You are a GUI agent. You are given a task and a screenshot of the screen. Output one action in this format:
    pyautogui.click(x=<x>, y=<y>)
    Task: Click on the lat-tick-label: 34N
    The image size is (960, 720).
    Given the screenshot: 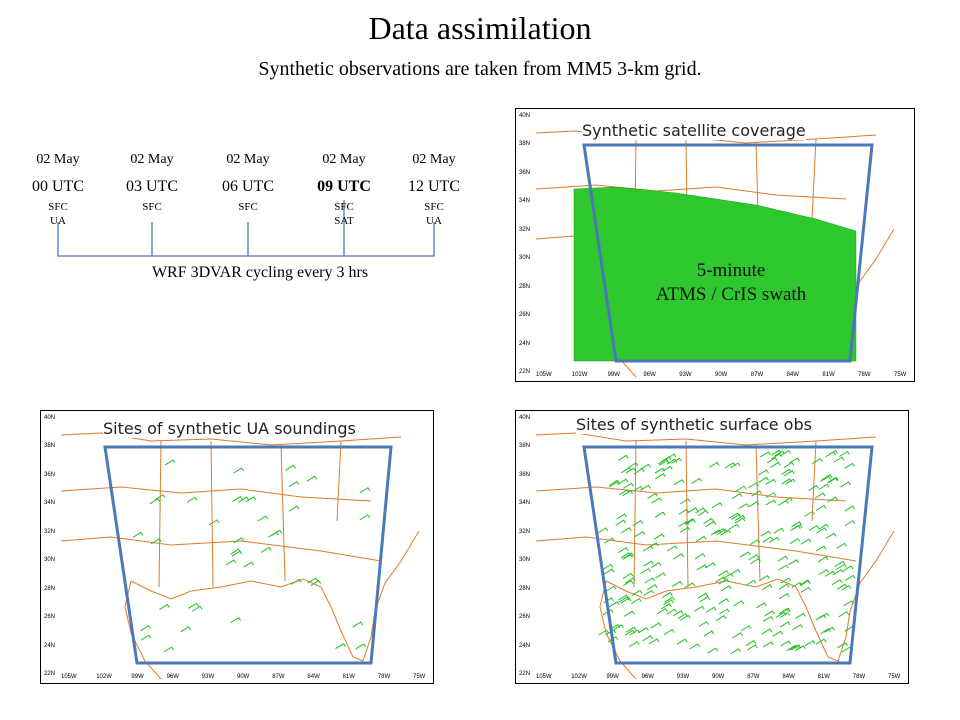 What is the action you would take?
    pyautogui.click(x=525, y=503)
    